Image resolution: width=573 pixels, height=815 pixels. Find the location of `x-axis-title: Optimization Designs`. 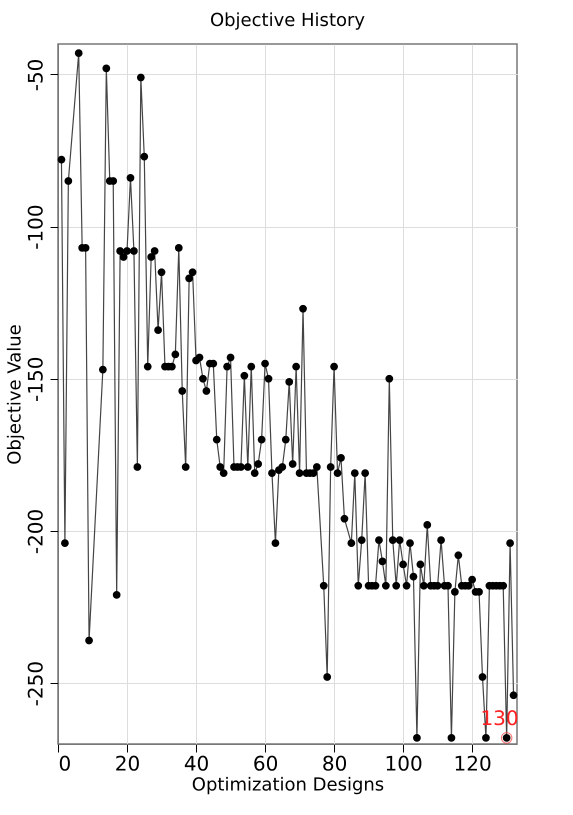

x-axis-title: Optimization Designs is located at coordinates (288, 785).